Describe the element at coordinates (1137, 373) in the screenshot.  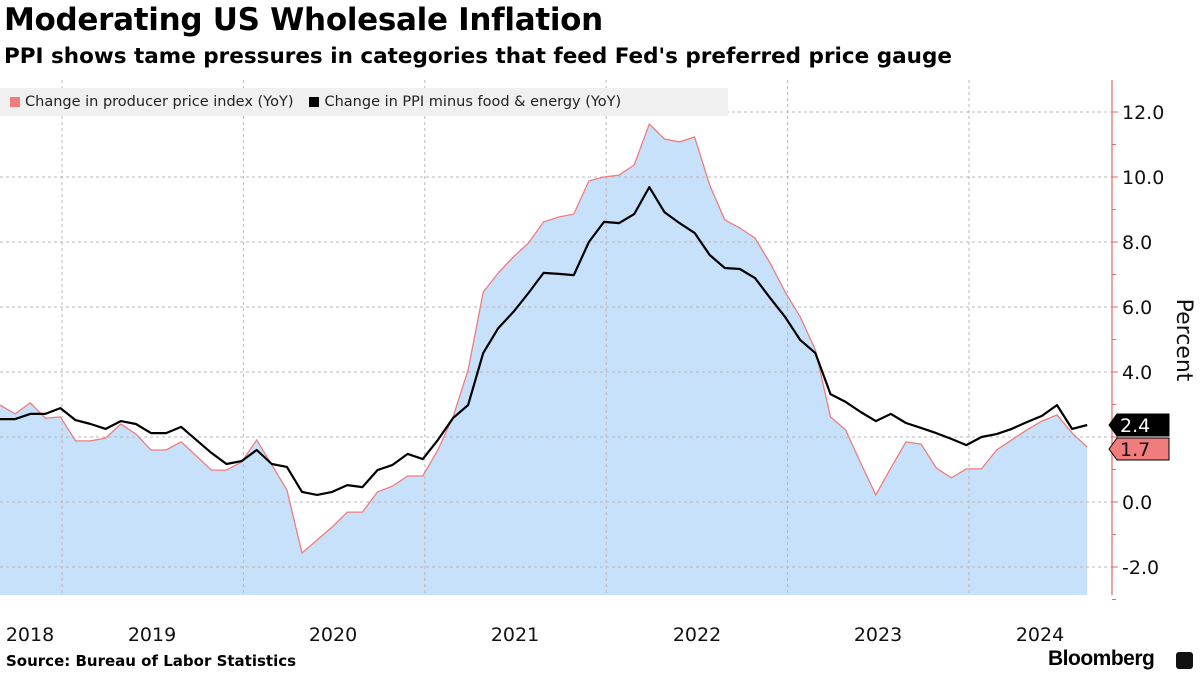
I see `y-tick-label: 4.0` at that location.